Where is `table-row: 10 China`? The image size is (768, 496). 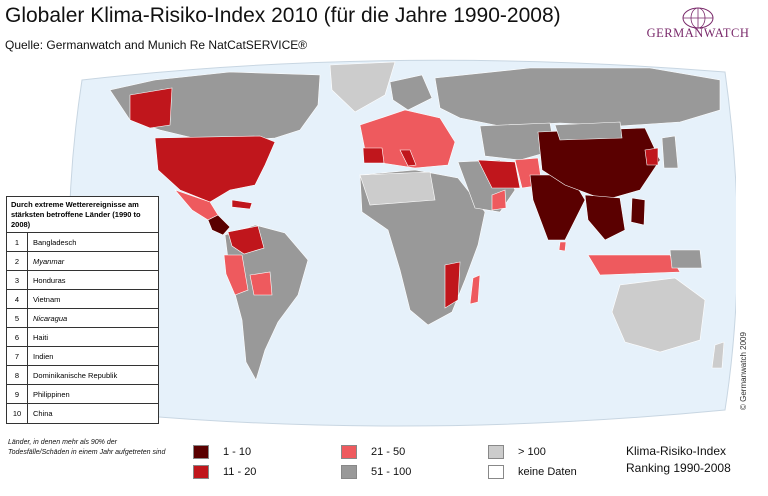
table-row: 10 China is located at coordinates (82, 413).